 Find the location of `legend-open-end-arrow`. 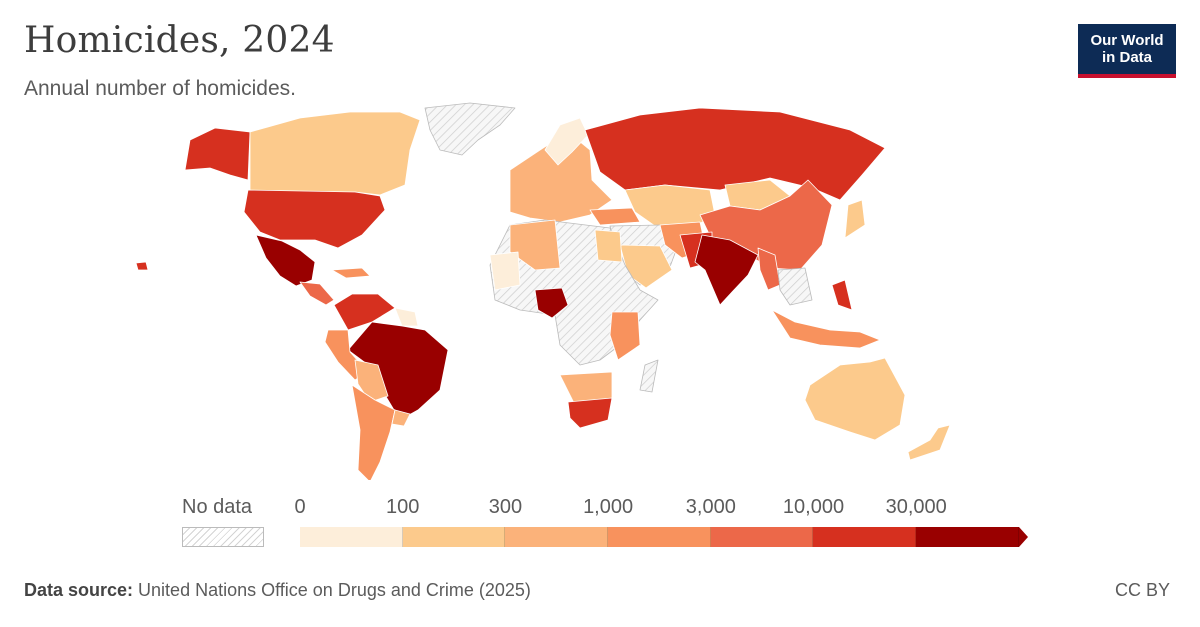

legend-open-end-arrow is located at coordinates (1023, 537).